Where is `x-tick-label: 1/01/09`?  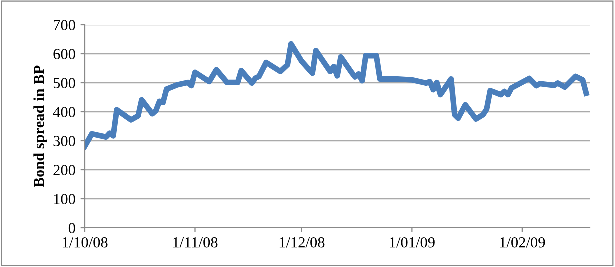
x-tick-label: 1/01/09 is located at coordinates (412, 242).